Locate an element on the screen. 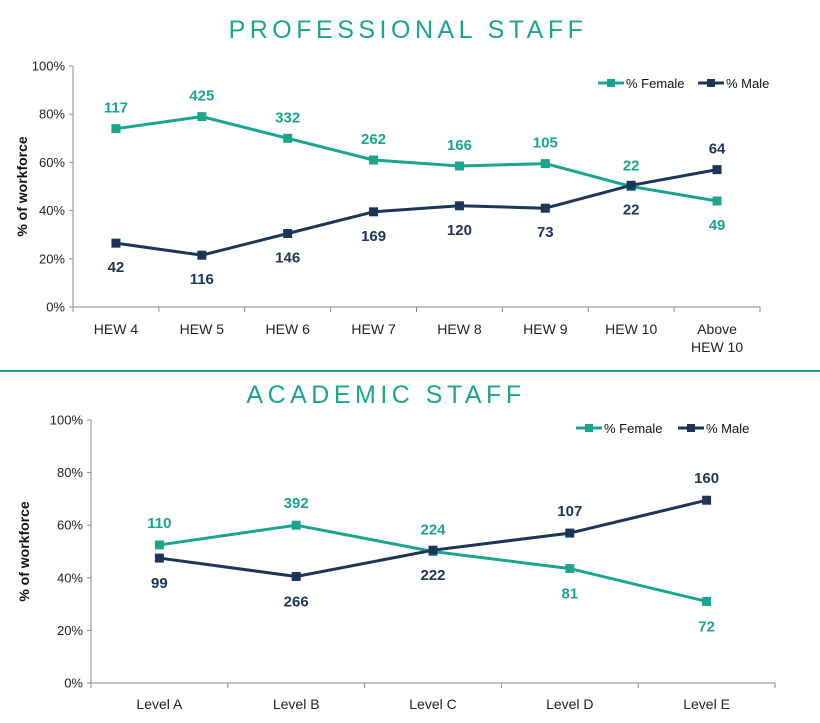 This screenshot has width=820, height=723. series-female: 110 392 224 81 72 is located at coordinates (431, 565).